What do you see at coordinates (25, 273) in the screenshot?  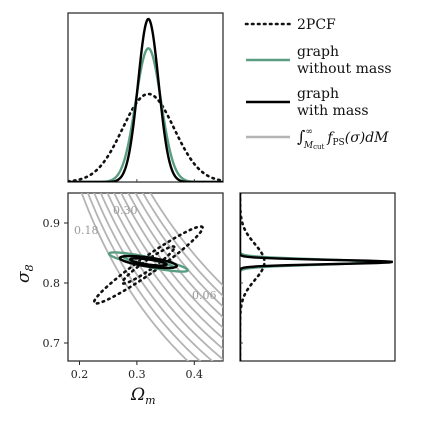 I see `y-axis-label: σ8` at bounding box center [25, 273].